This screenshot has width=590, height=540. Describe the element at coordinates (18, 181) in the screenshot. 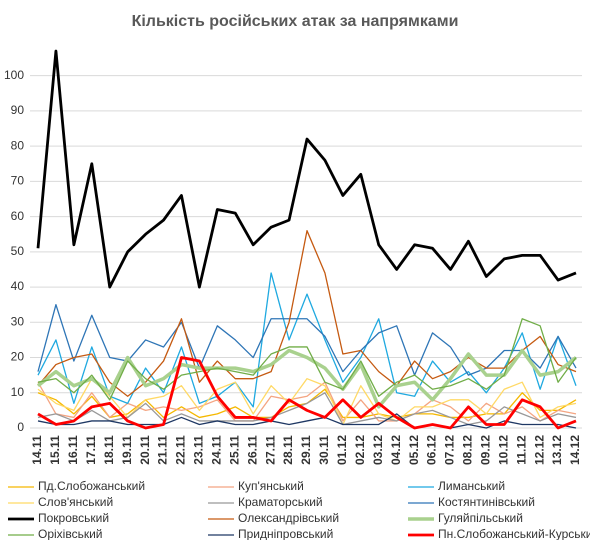

I see `y-tick-label: 70` at that location.